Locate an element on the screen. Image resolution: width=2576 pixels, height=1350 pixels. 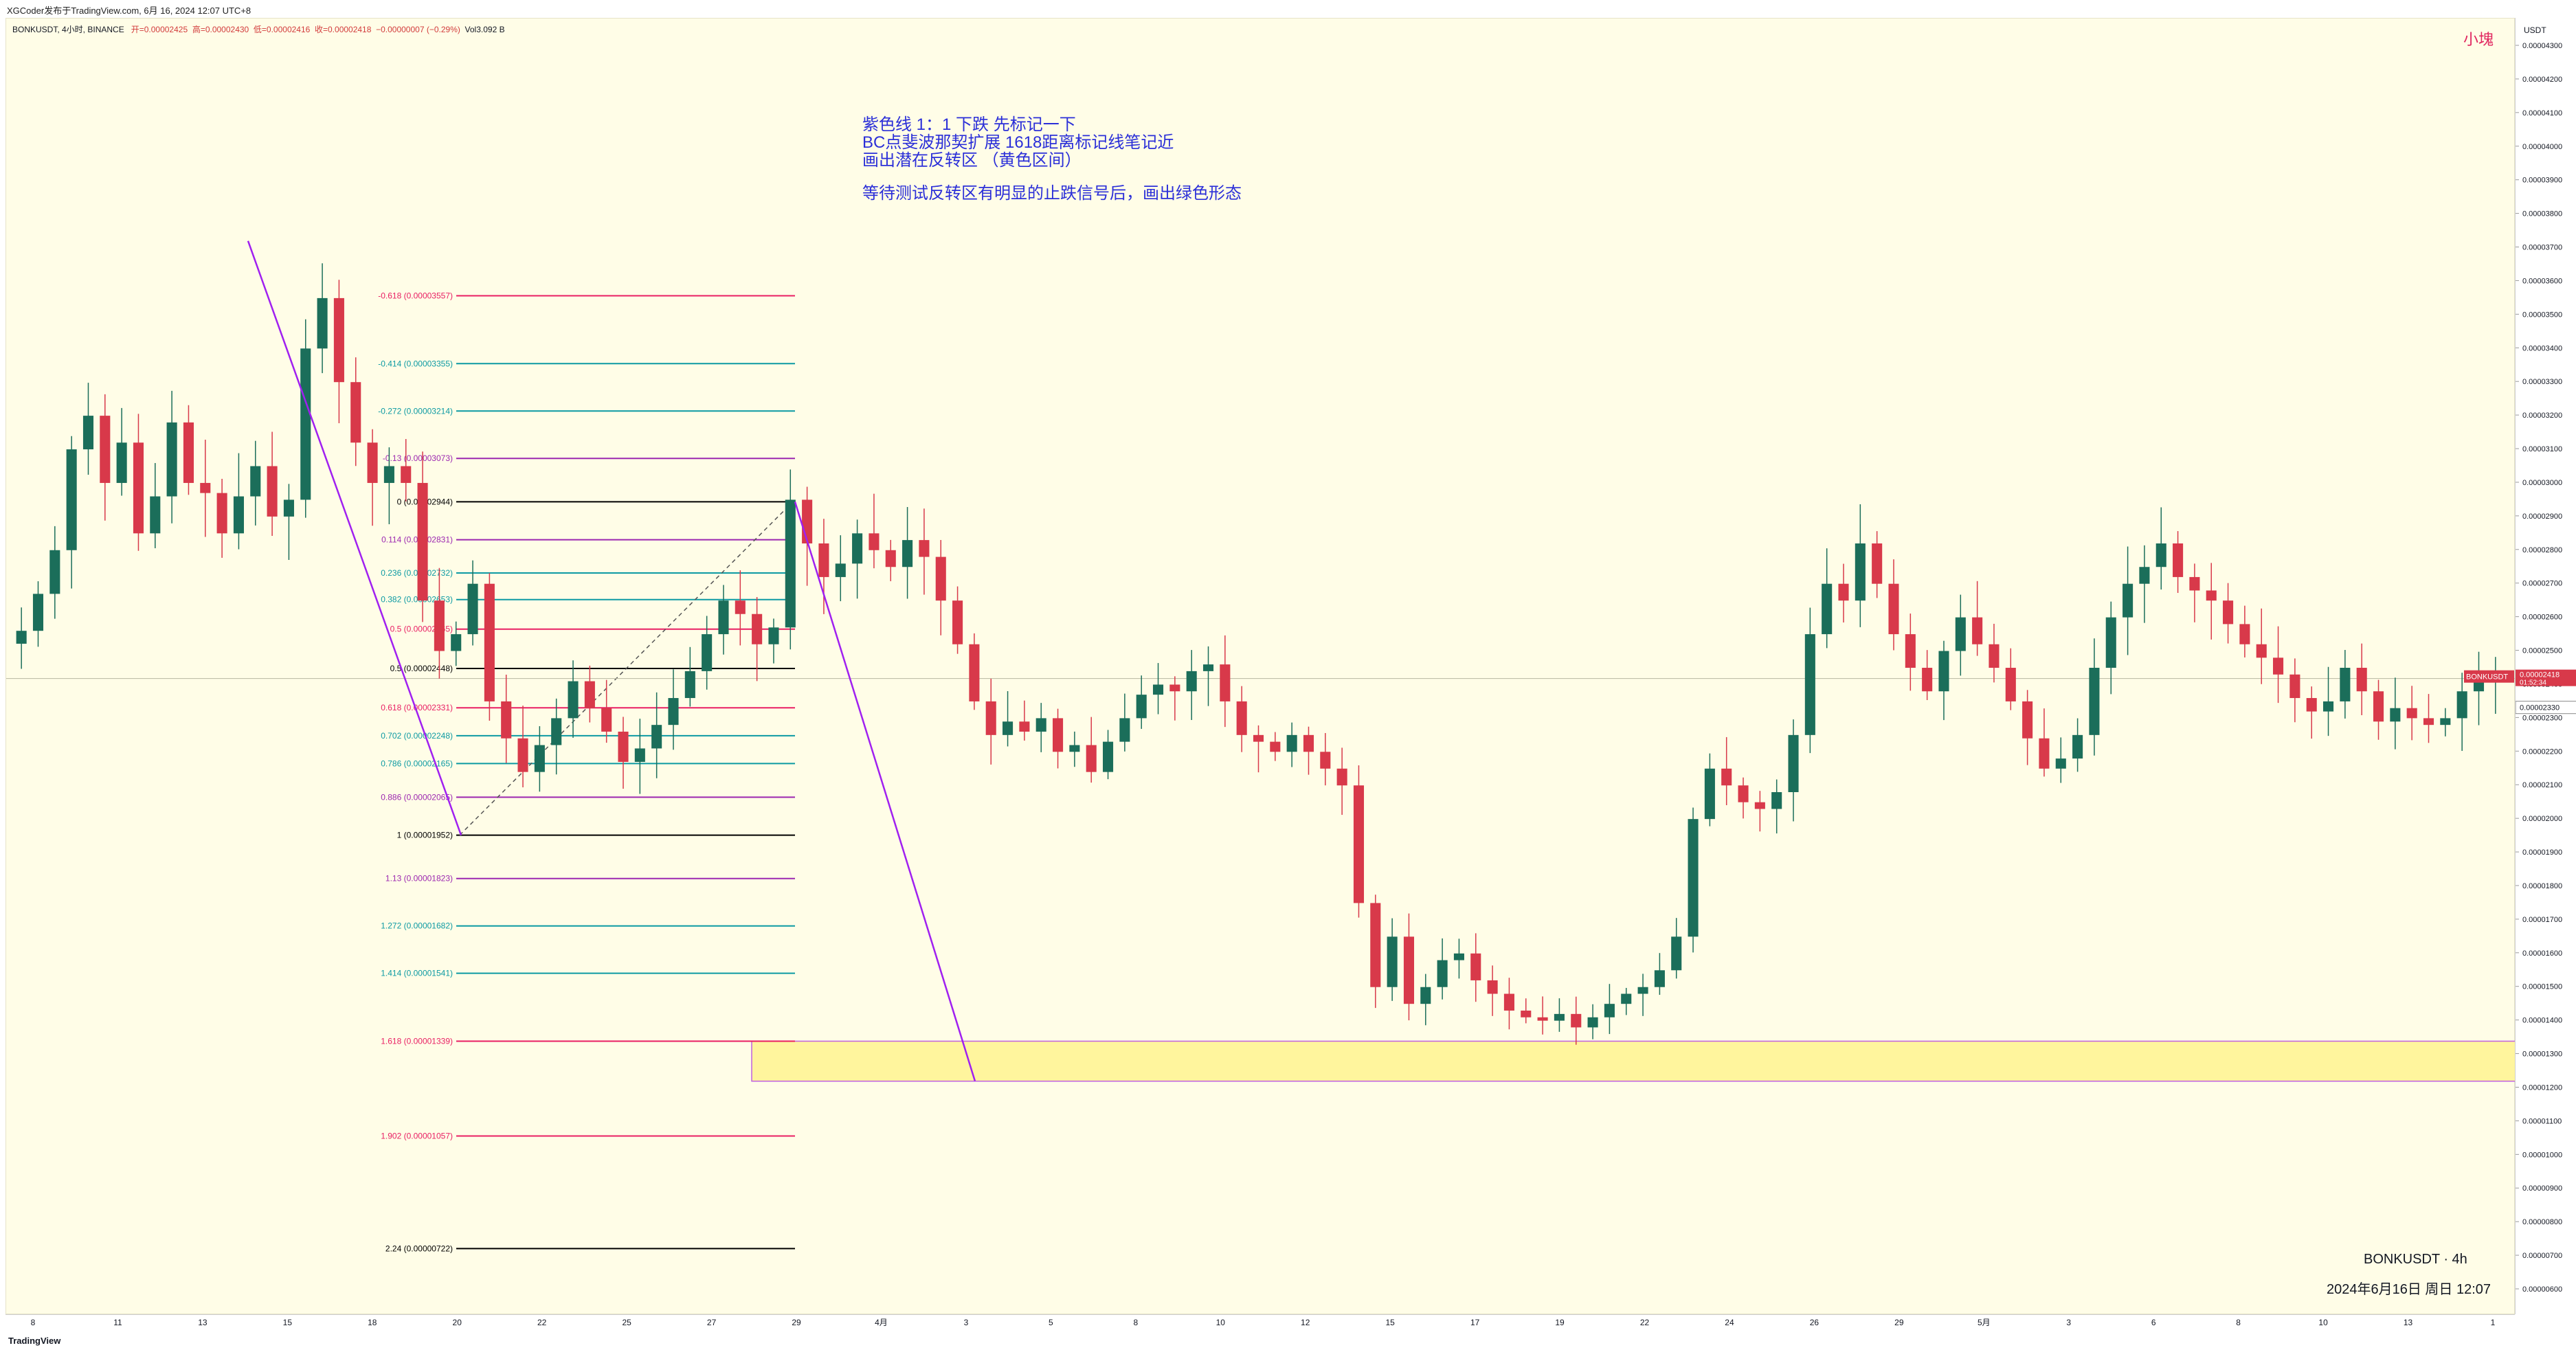
price-tick-label: 0.00003200 is located at coordinates (2542, 416).